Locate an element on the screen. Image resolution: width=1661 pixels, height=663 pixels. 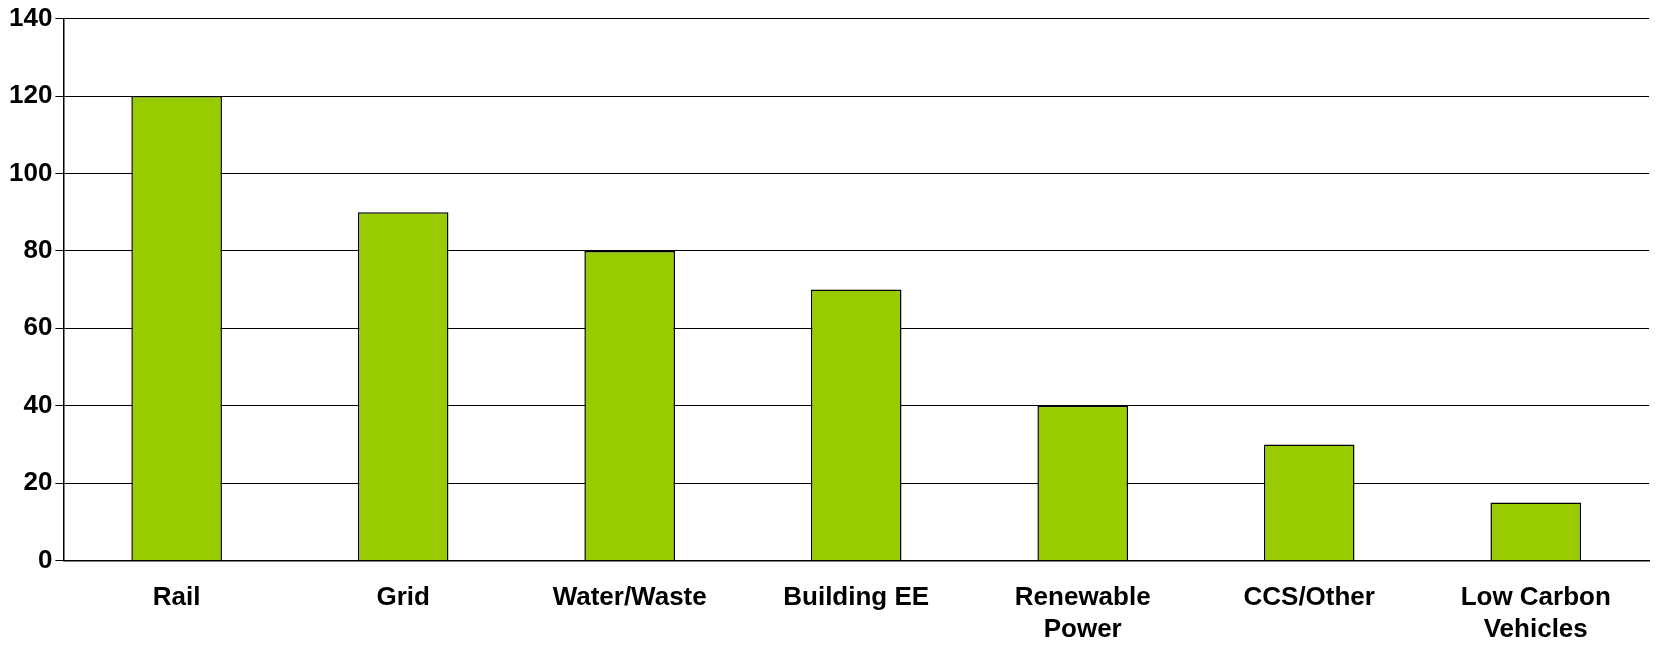
x-tick-label: Grid is located at coordinates (403, 596).